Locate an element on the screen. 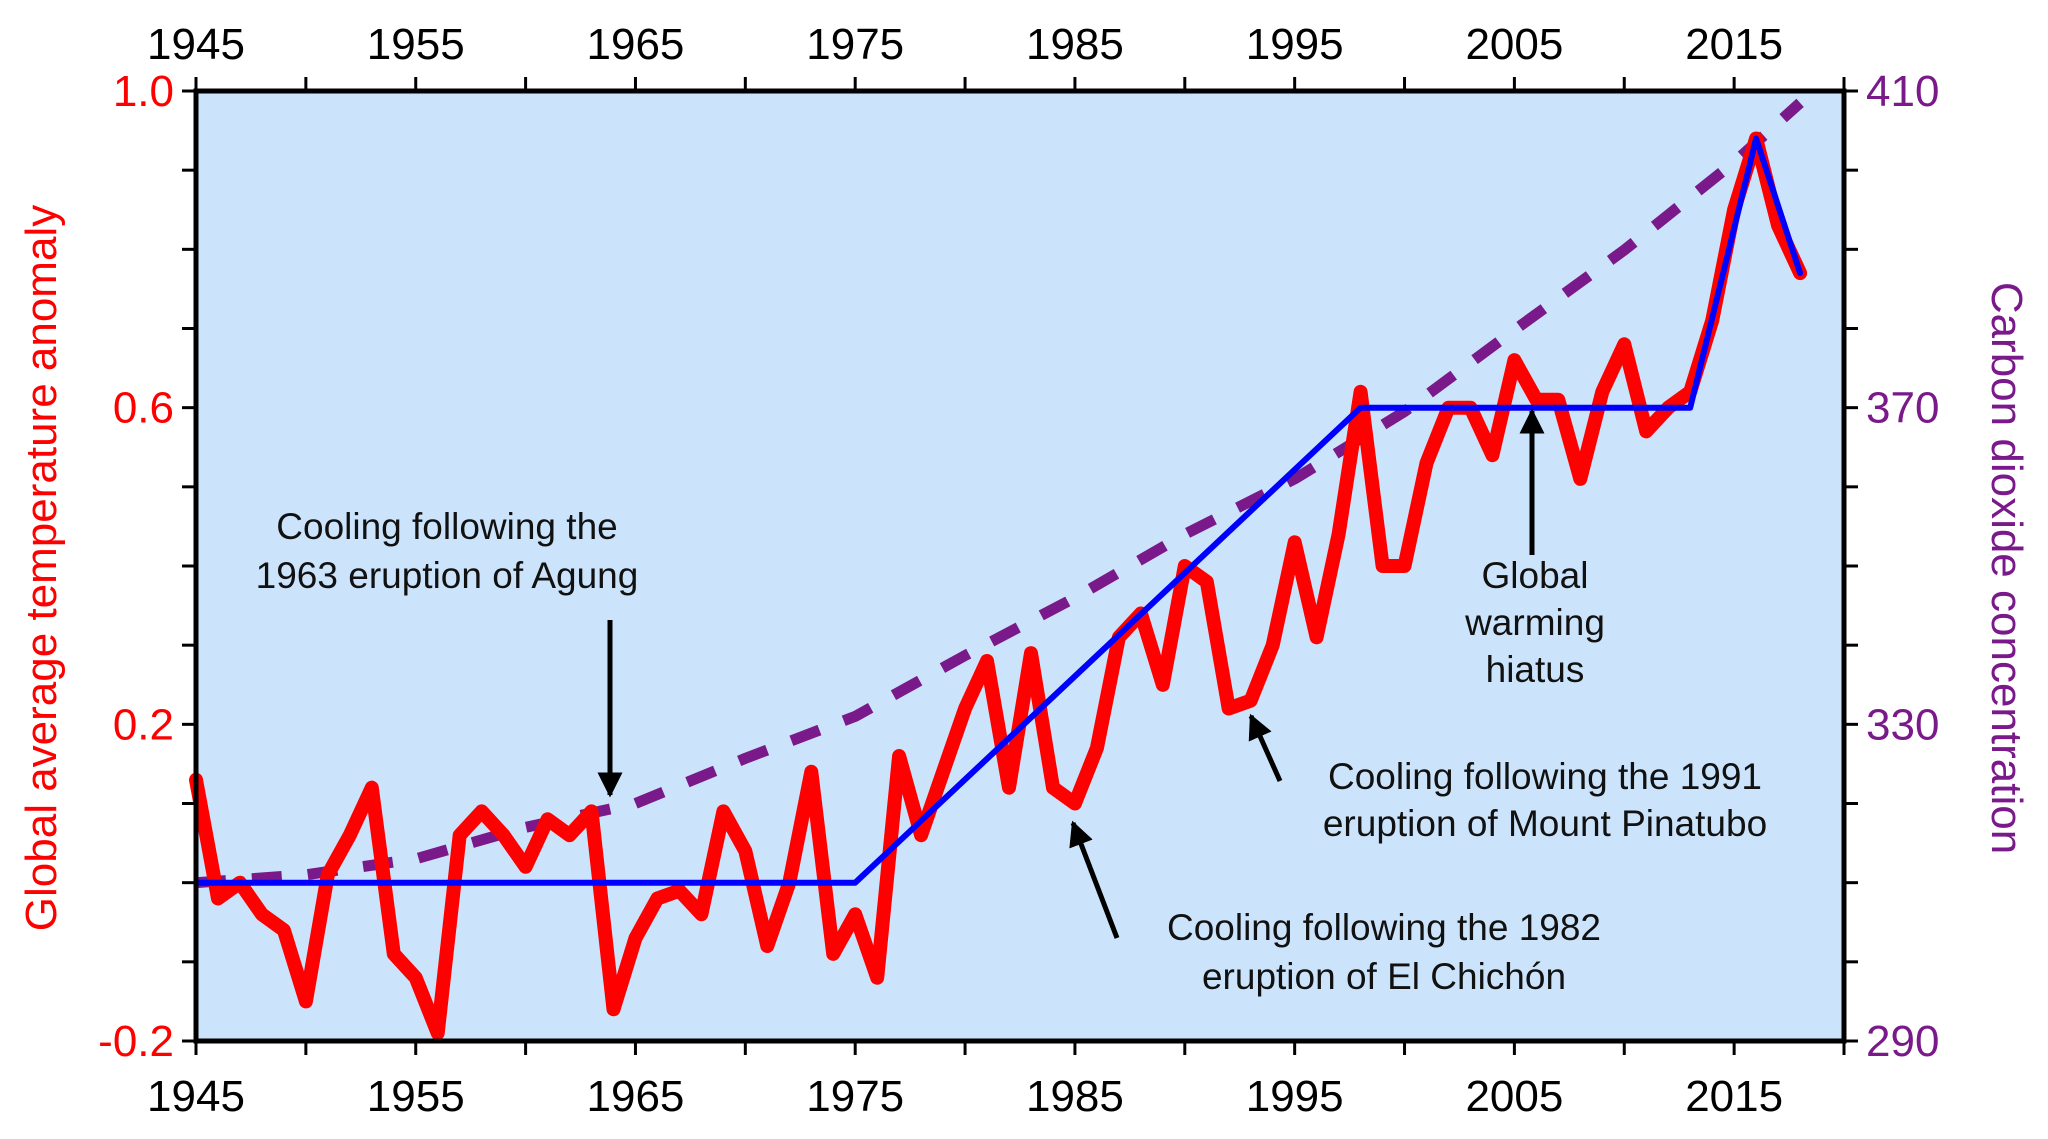 The width and height of the screenshot is (2048, 1139). x-tick-label-top: 2015 is located at coordinates (1734, 44).